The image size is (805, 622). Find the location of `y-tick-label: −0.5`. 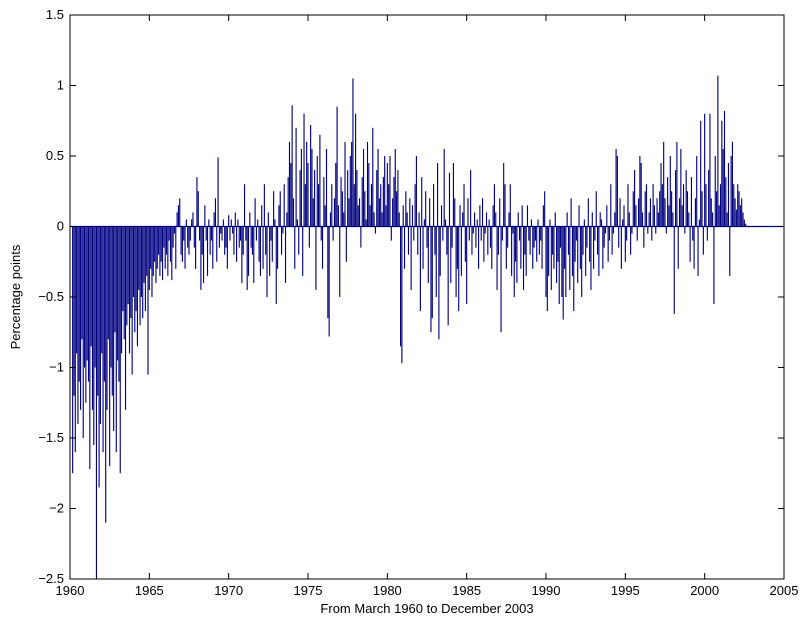

y-tick-label: −0.5 is located at coordinates (51, 296).